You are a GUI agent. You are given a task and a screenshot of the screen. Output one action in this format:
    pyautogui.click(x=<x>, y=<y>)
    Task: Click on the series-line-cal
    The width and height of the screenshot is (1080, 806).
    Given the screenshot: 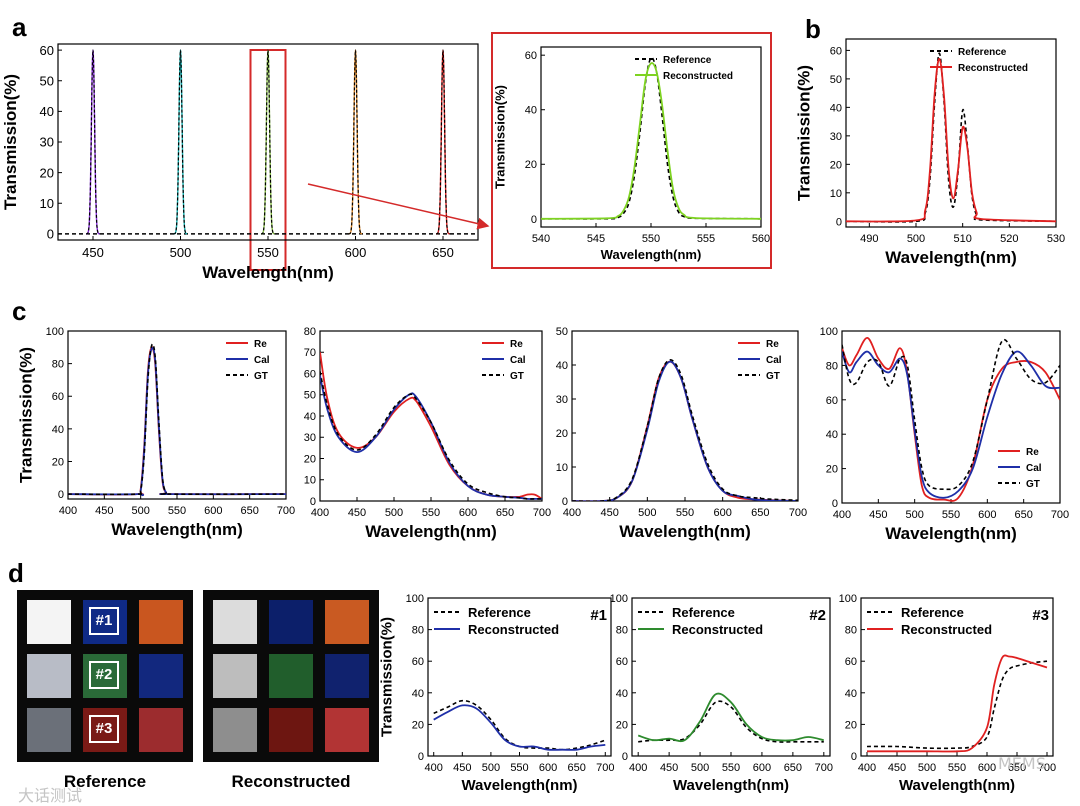 What is the action you would take?
    pyautogui.click(x=685, y=430)
    